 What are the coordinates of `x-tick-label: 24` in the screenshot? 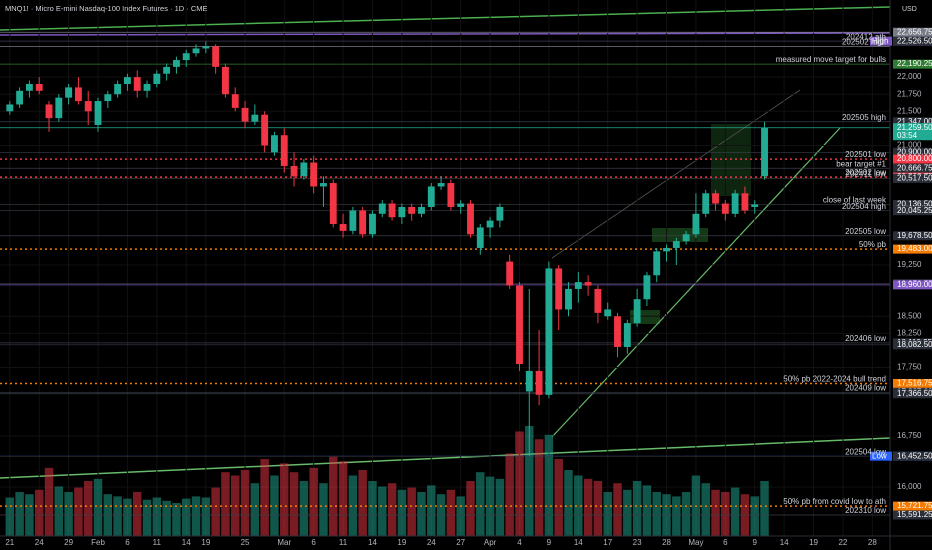 It's located at (39, 542).